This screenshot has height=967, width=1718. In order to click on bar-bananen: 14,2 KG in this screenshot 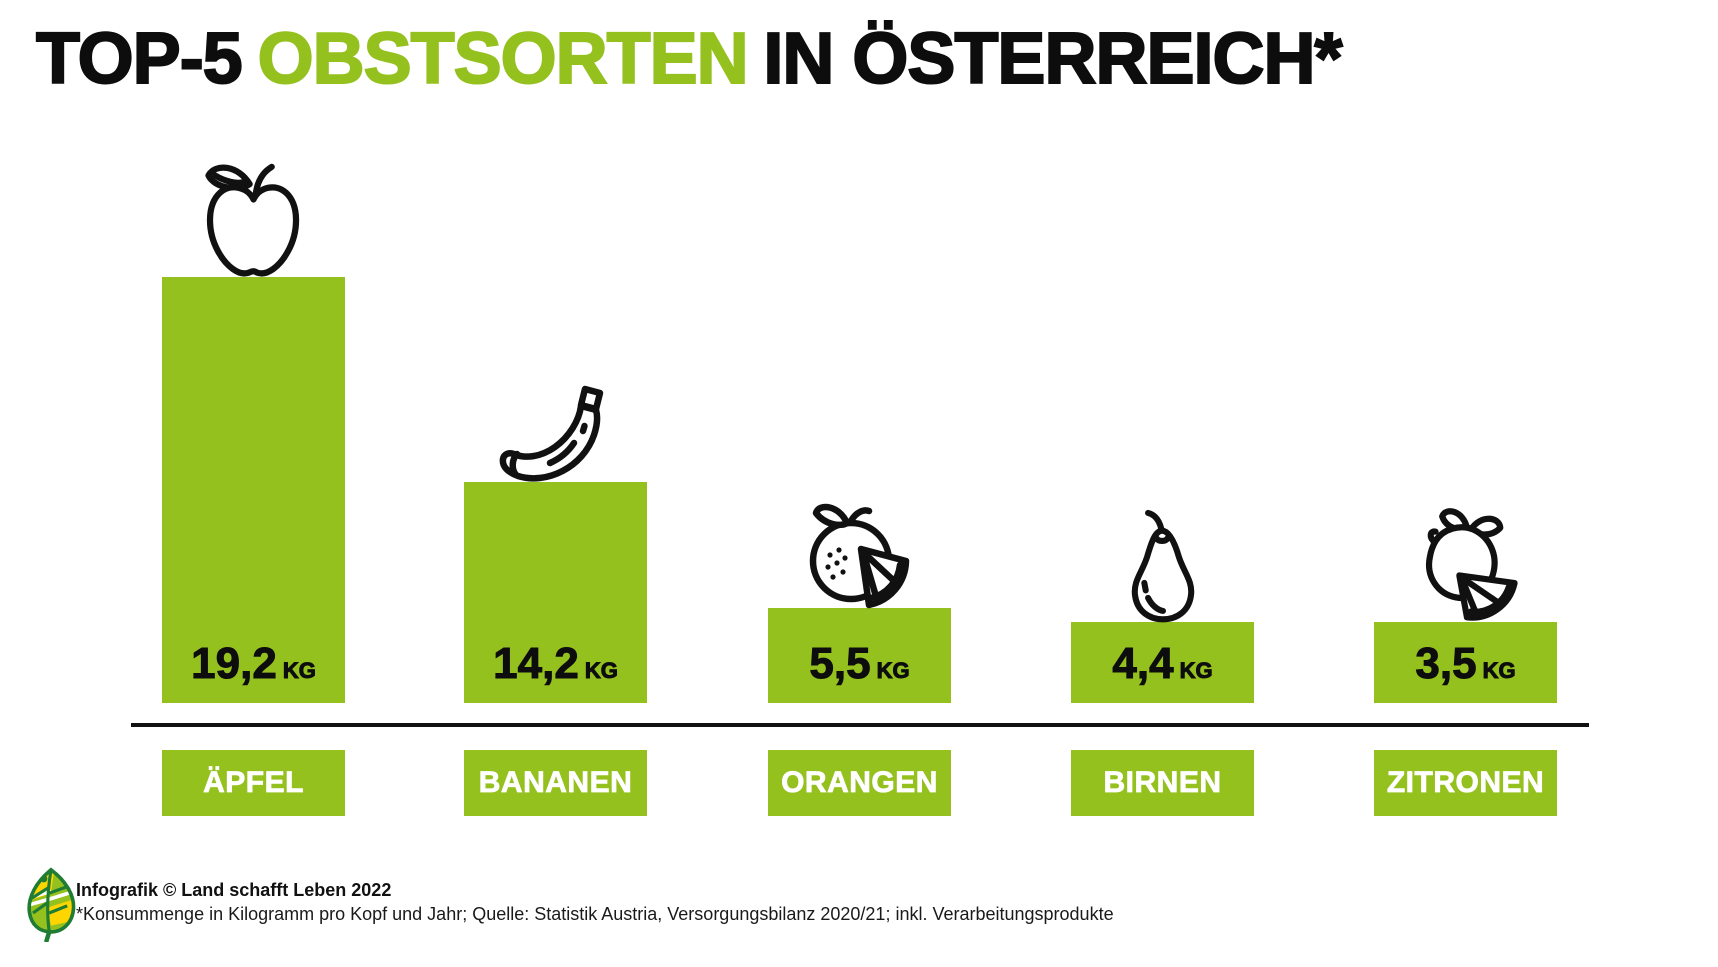, I will do `click(555, 592)`.